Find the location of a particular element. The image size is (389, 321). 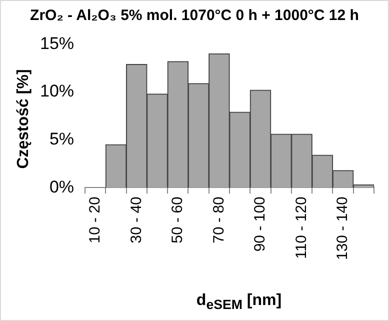

y-axis-title: Częstość [%] is located at coordinates (24, 119).